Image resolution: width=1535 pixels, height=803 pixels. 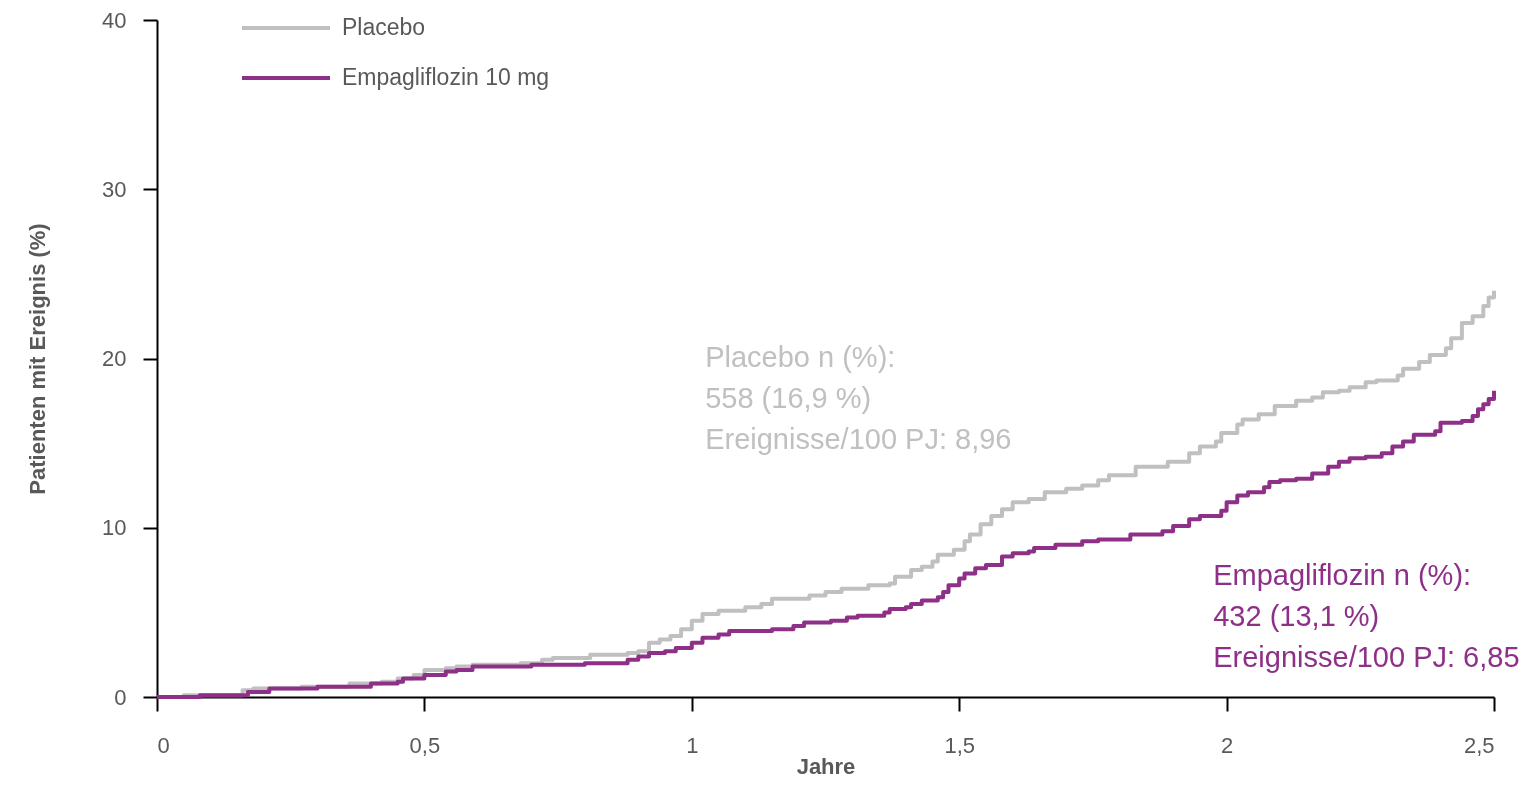 What do you see at coordinates (114, 189) in the screenshot?
I see `y-tick-label: 30` at bounding box center [114, 189].